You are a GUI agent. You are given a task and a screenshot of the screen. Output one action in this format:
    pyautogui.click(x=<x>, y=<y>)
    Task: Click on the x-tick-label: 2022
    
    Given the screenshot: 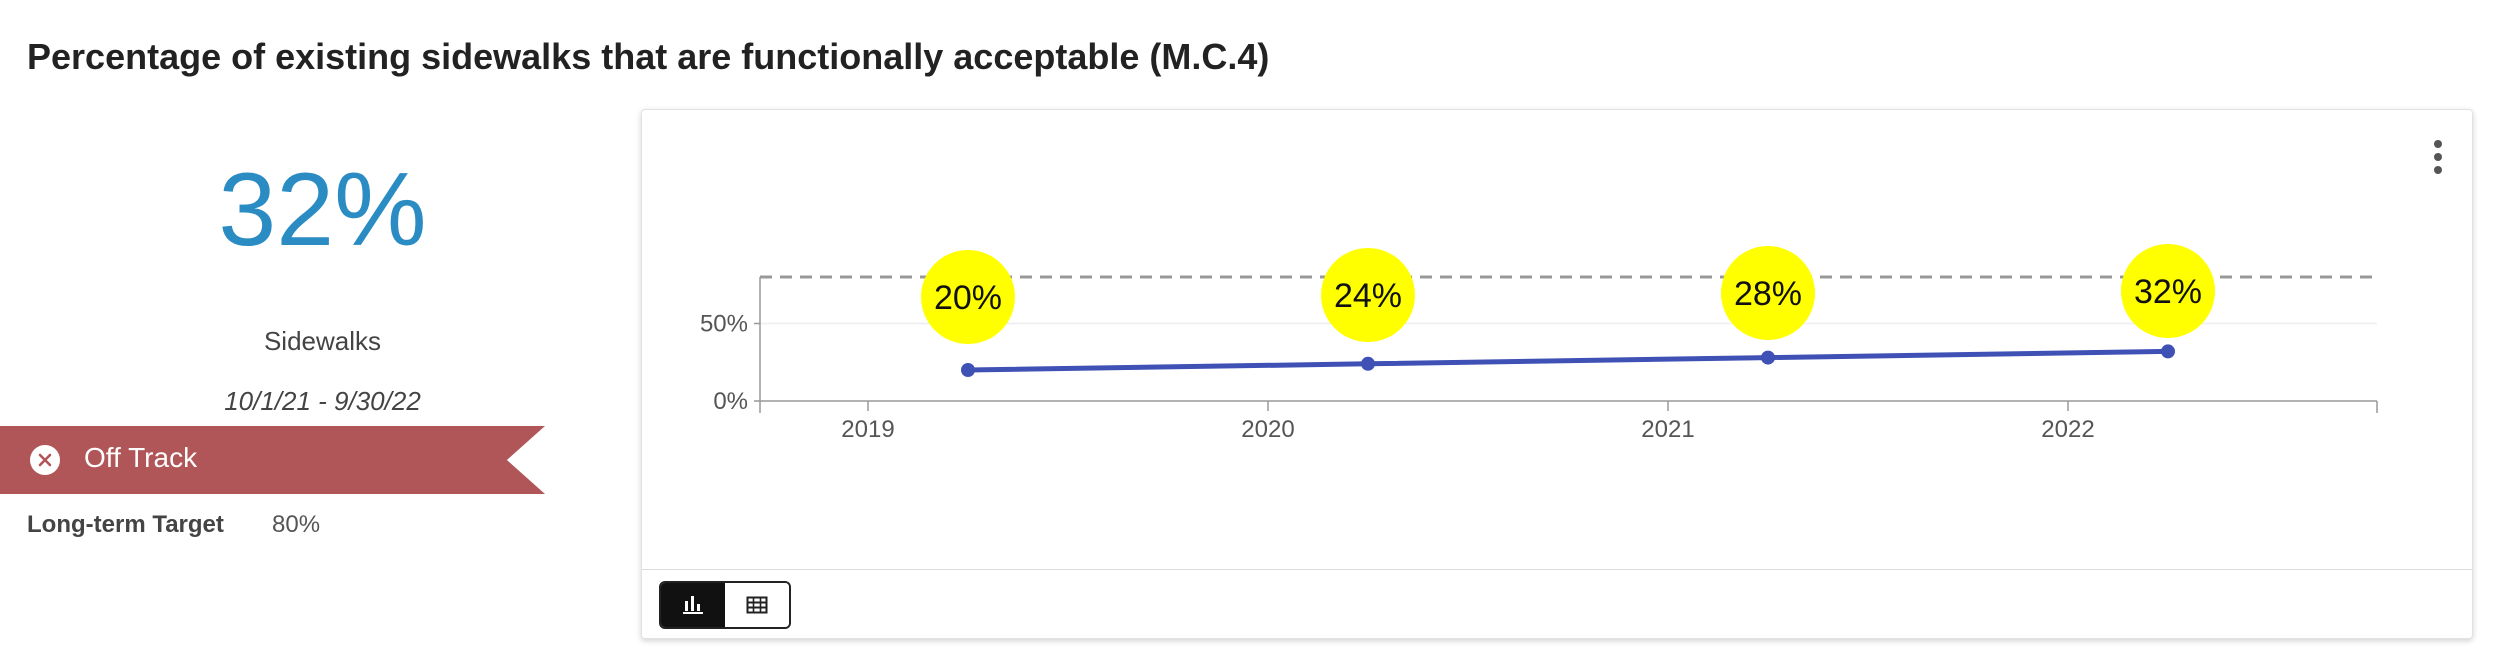 What is the action you would take?
    pyautogui.click(x=2067, y=429)
    